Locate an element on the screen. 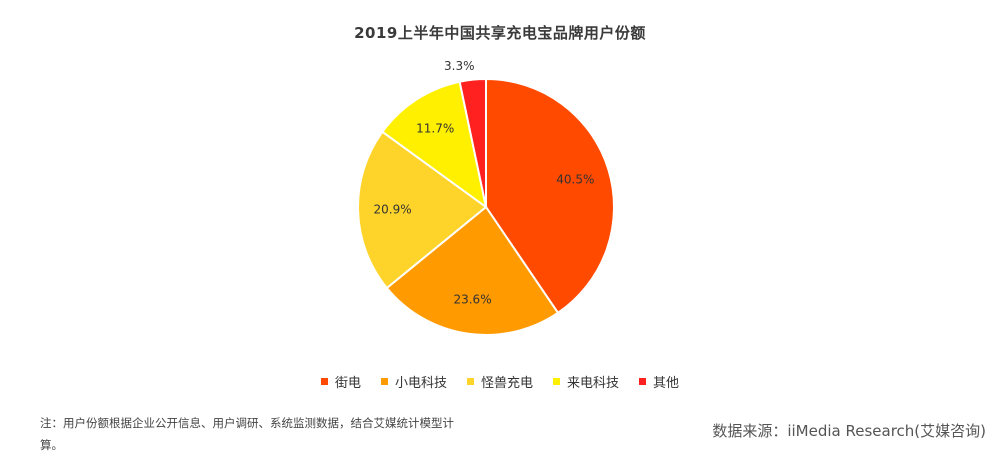 The width and height of the screenshot is (1000, 462). chart-title: 2019上半年中国共享充电宝品牌用户份额 is located at coordinates (500, 33).